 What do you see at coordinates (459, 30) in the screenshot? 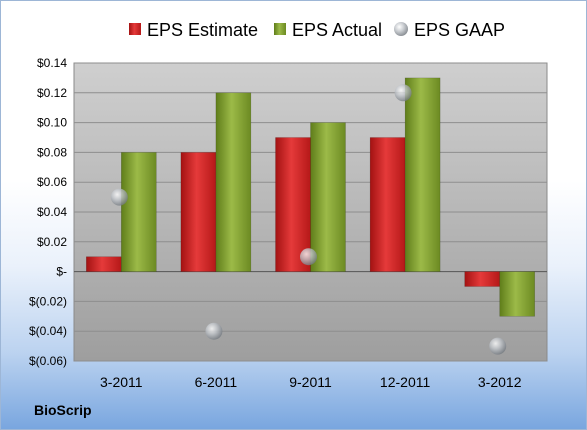
I see `legend-label-gaap: EPS GAAP` at bounding box center [459, 30].